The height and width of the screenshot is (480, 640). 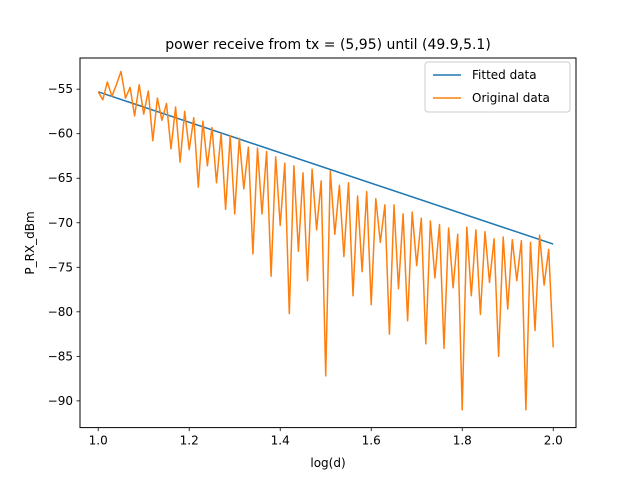 What do you see at coordinates (504, 75) in the screenshot?
I see `legend-label-fitted: Fitted data` at bounding box center [504, 75].